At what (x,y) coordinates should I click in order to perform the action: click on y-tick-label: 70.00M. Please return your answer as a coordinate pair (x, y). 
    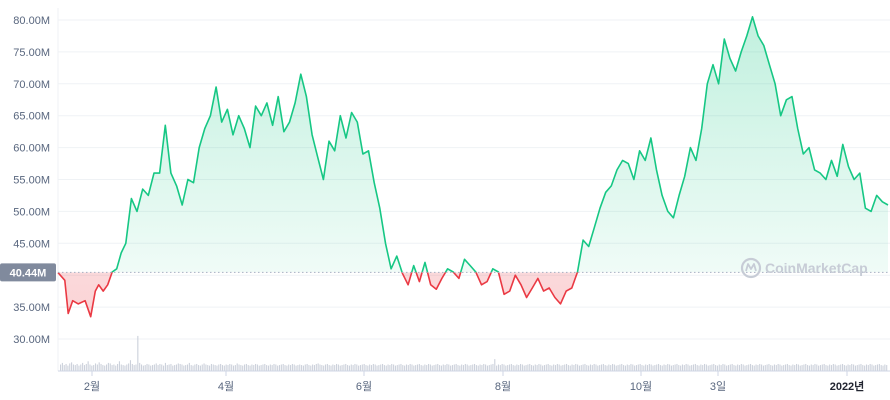
    Looking at the image, I should click on (31, 85).